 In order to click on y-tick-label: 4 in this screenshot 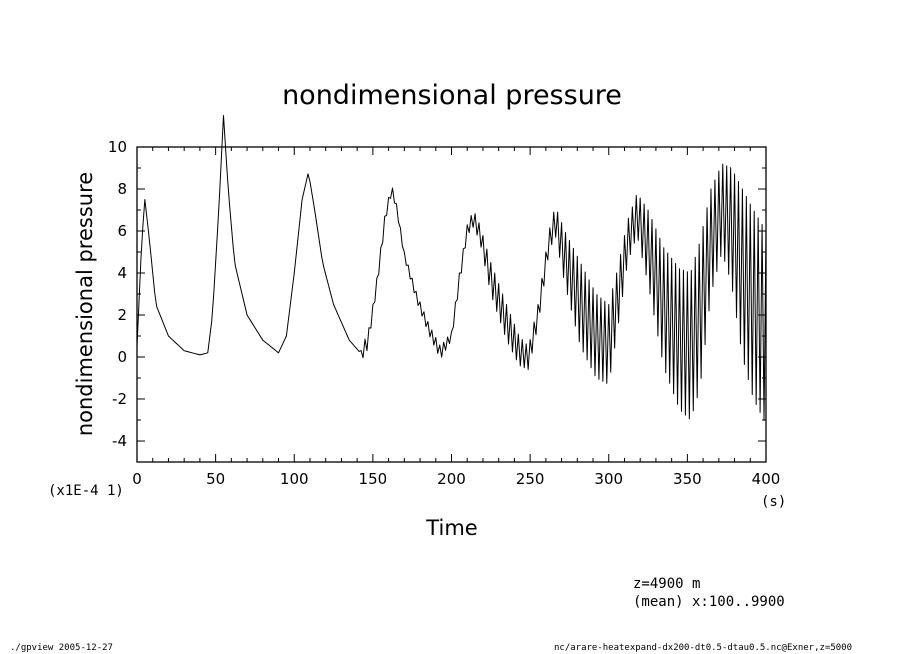, I will do `click(122, 273)`.